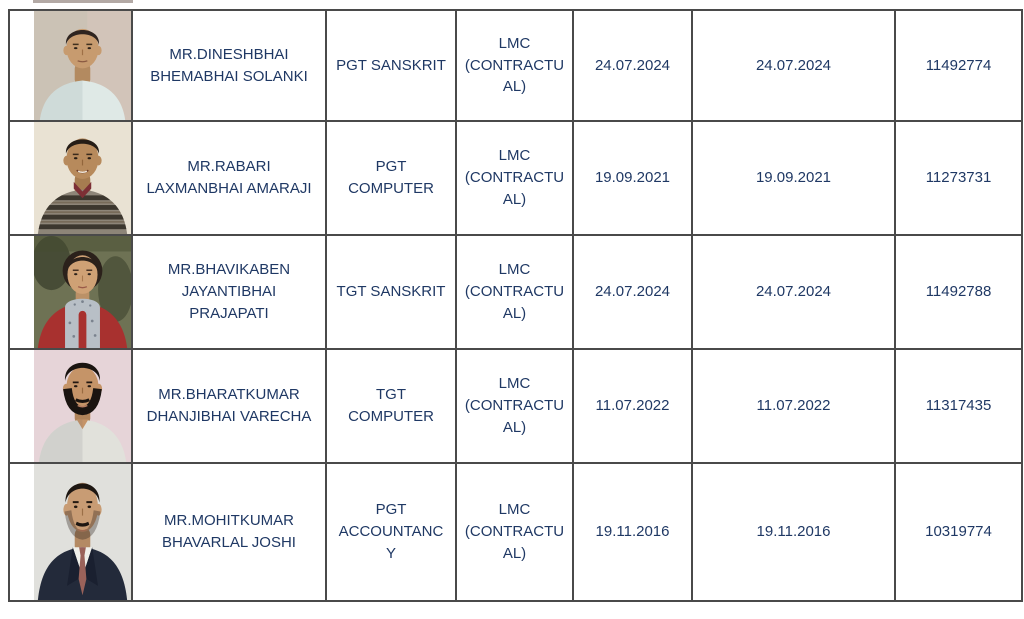 This screenshot has width=1024, height=619. I want to click on staff-name-cell: MR.MOHITKUMAR BHAVARLAL JOSHI, so click(229, 532).